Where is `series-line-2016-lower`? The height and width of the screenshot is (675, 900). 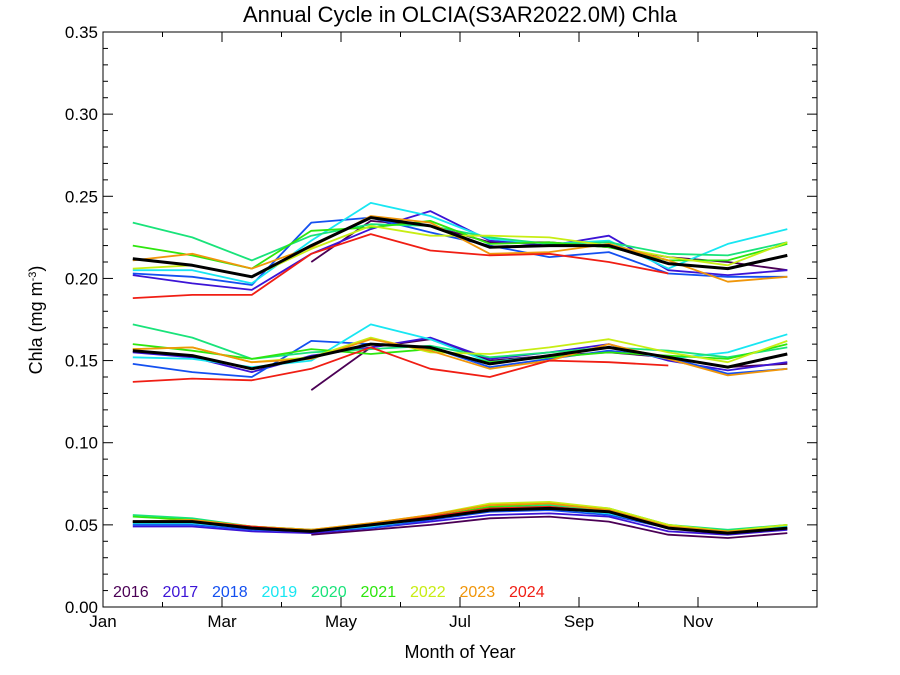
series-line-2016-lower is located at coordinates (549, 527).